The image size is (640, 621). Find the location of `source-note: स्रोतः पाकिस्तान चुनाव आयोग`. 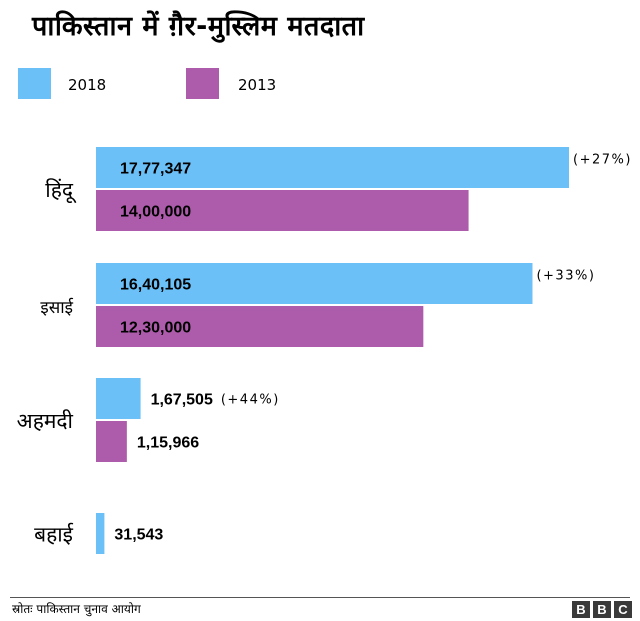

source-note: स्रोतः पाकिस्तान चुनाव आयोग is located at coordinates (76, 609).